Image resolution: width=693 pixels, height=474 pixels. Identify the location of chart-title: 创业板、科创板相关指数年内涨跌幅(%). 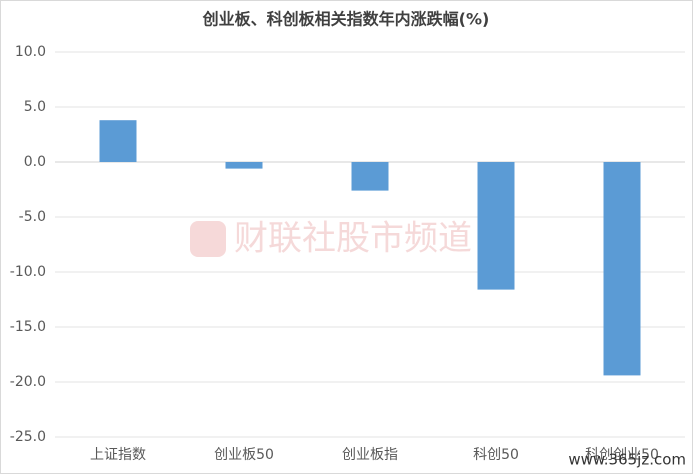
(346, 19).